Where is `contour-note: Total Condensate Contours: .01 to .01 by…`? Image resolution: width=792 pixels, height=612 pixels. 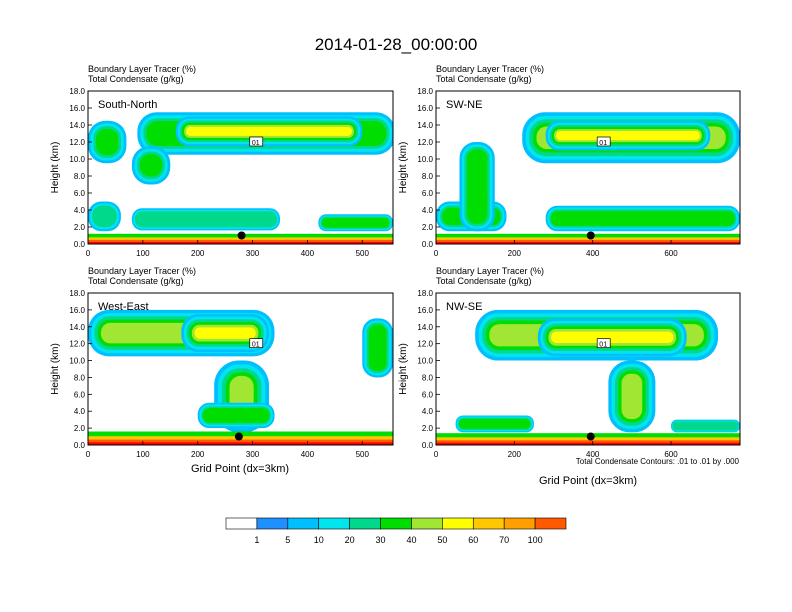 contour-note: Total Condensate Contours: .01 to .01 by… is located at coordinates (658, 461).